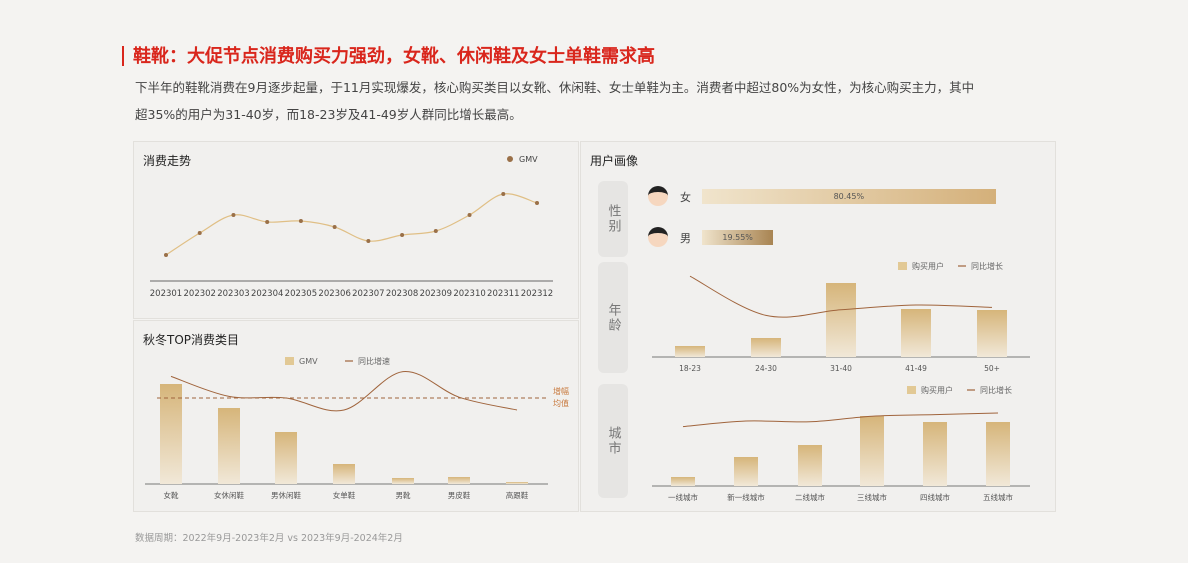  I want to click on x-tick-label: 202305, so click(301, 294).